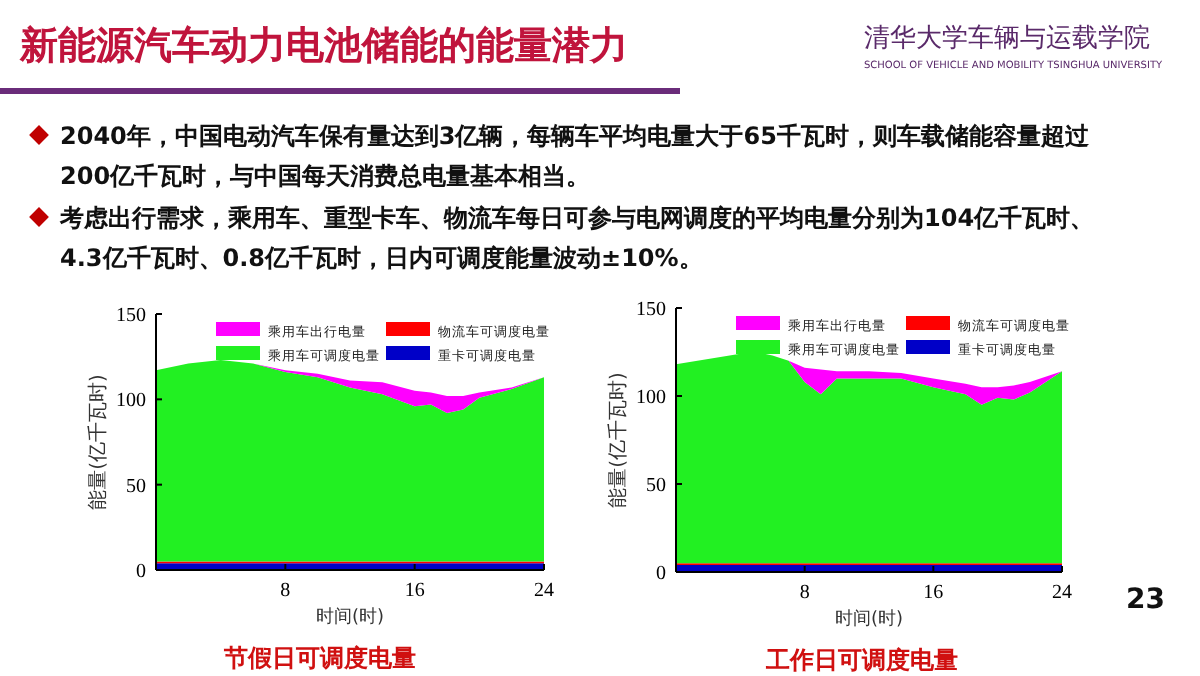 This screenshot has width=1200, height=676. Describe the element at coordinates (1145, 600) in the screenshot. I see `text: 23` at that location.